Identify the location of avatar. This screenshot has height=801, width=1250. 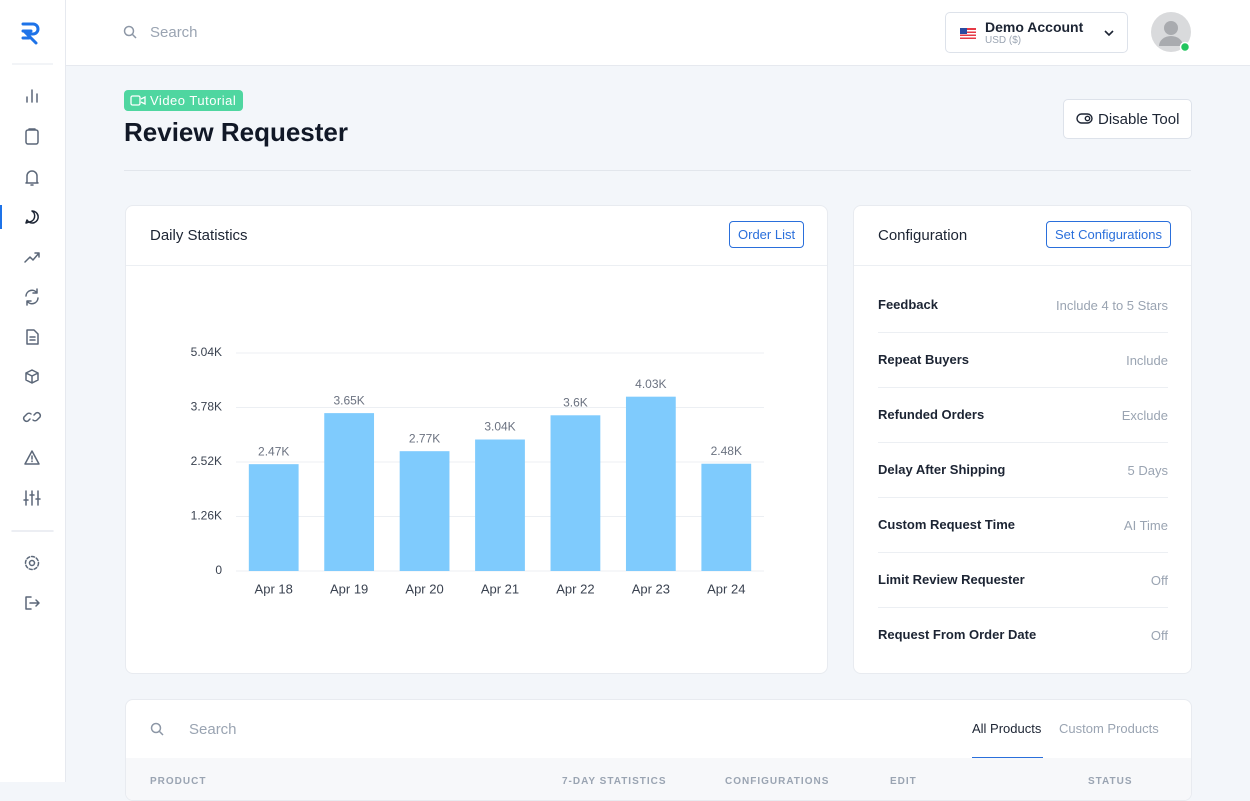
(1172, 33).